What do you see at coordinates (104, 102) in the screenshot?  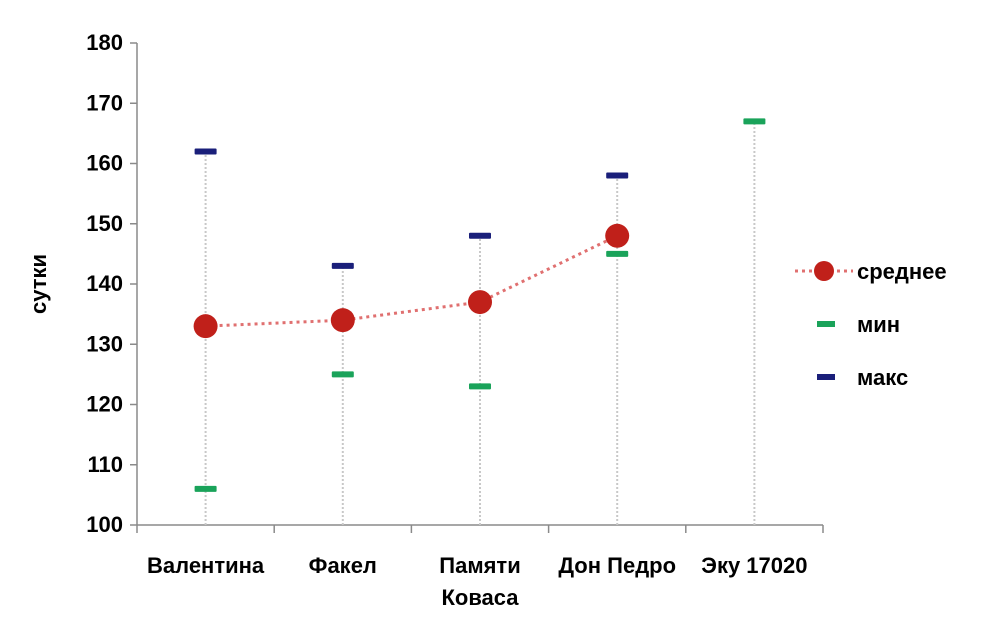 I see `y-tick-label: 170` at bounding box center [104, 102].